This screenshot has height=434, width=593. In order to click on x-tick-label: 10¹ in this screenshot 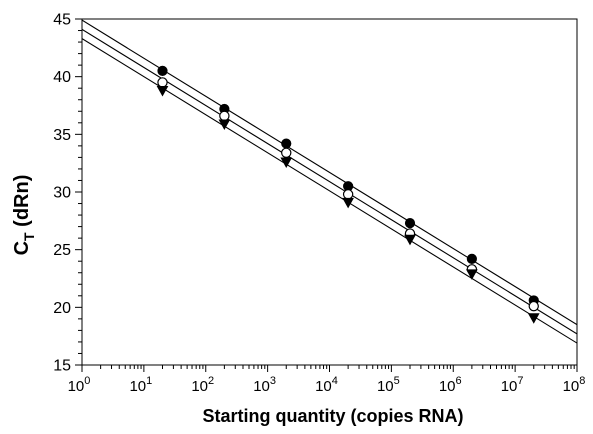, I will do `click(140, 385)`.